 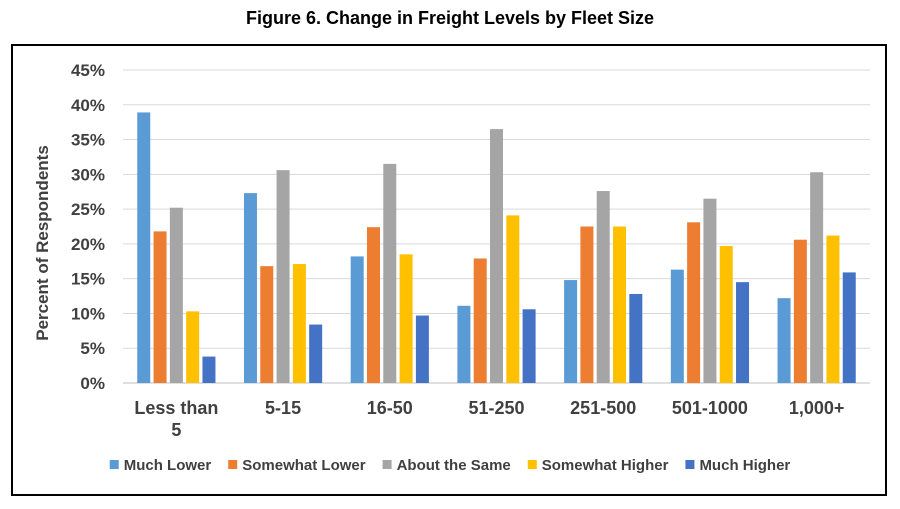 What do you see at coordinates (454, 465) in the screenshot?
I see `legend-label: About the Same` at bounding box center [454, 465].